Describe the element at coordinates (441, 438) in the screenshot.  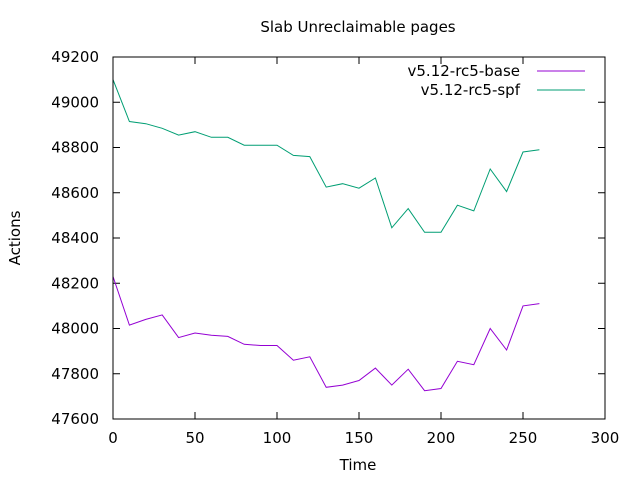
I see `x-tick-label: 200` at that location.